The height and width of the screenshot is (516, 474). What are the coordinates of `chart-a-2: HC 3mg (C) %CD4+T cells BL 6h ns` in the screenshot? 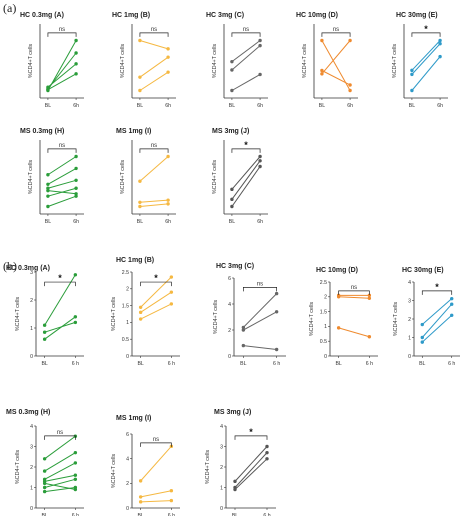 It's located at (237, 60).